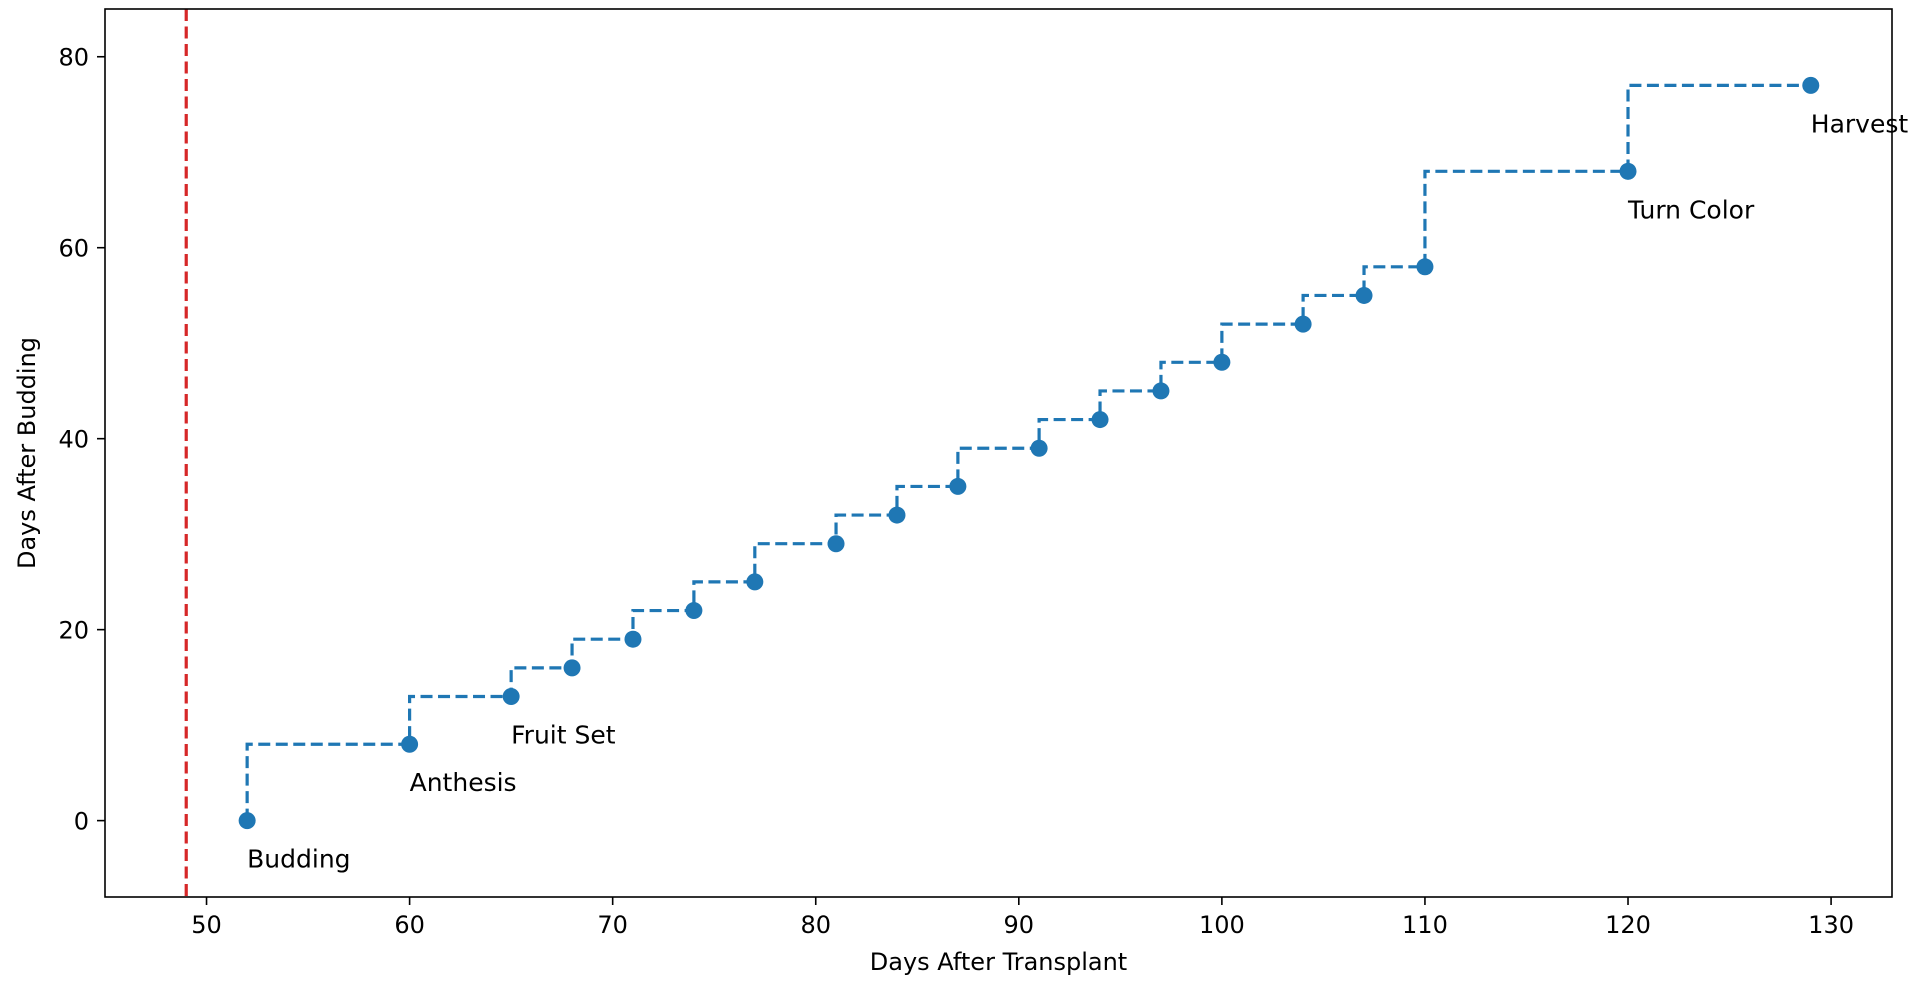 The height and width of the screenshot is (983, 1918). Describe the element at coordinates (81, 822) in the screenshot. I see `y-tick-label: 0` at that location.